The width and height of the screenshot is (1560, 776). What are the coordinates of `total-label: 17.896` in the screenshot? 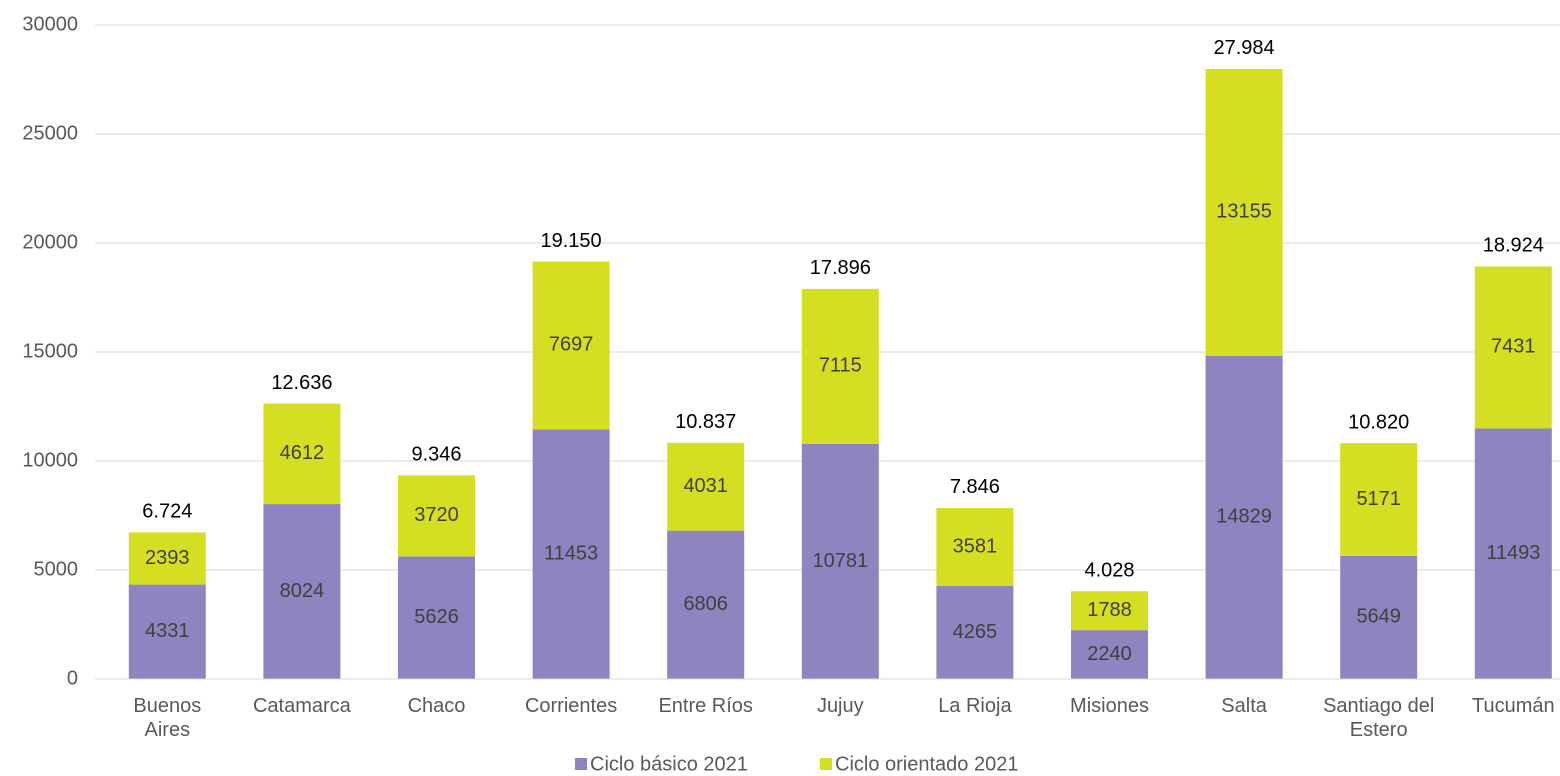 It's located at (840, 268).